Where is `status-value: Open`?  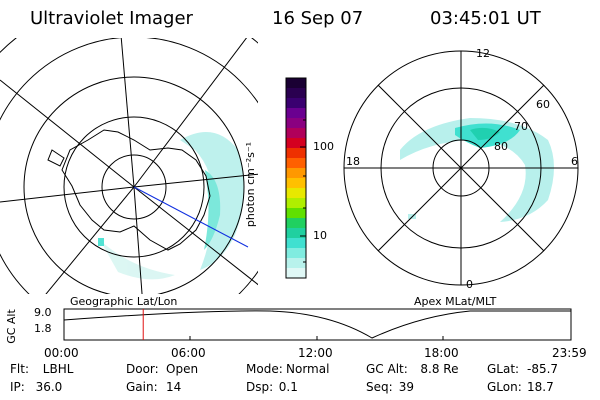
status-value: Open is located at coordinates (182, 369).